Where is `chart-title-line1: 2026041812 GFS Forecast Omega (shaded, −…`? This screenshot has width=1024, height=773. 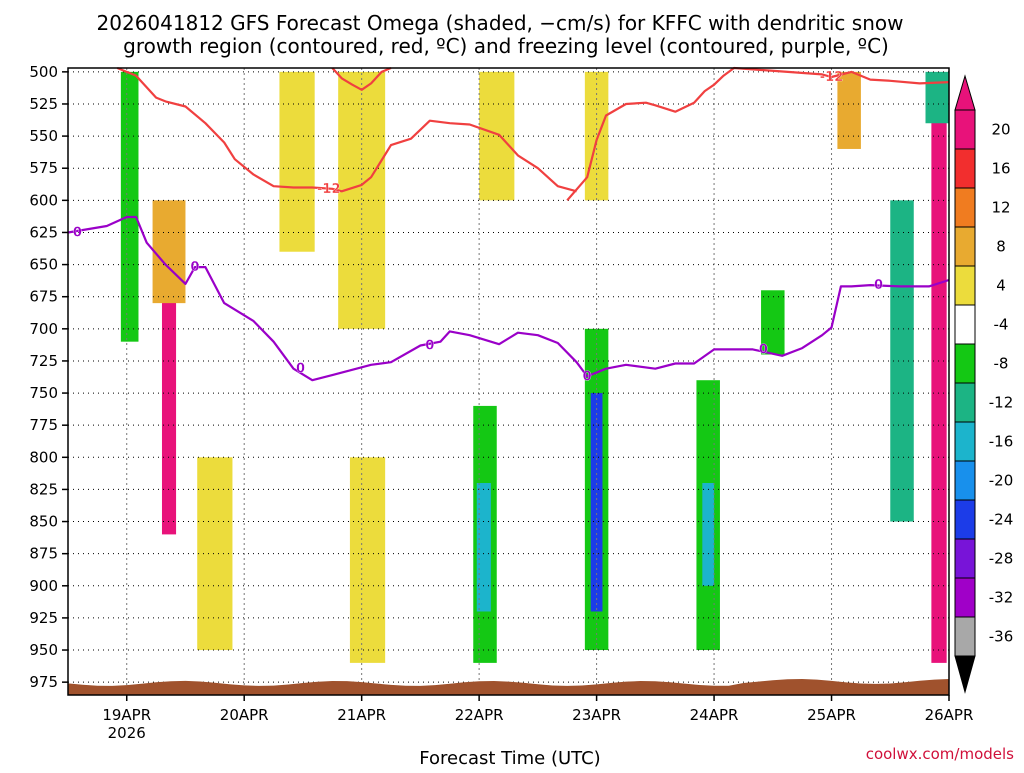 chart-title-line1: 2026041812 GFS Forecast Omega (shaded, −… is located at coordinates (500, 23).